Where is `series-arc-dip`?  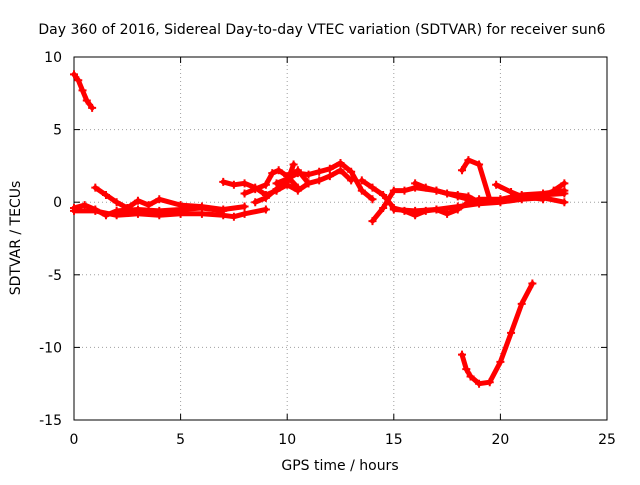
series-arc-dip is located at coordinates (497, 333).